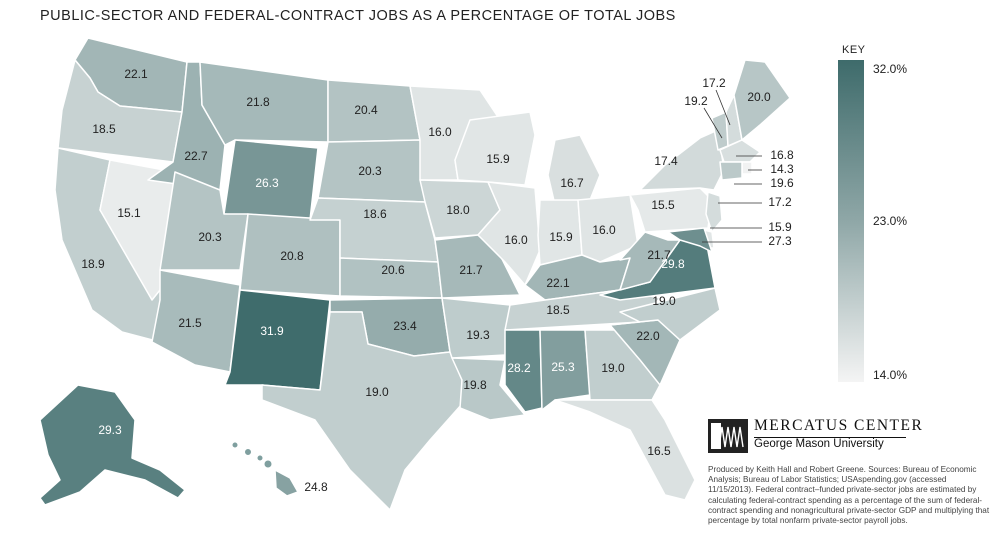  Describe the element at coordinates (574, 170) in the screenshot. I see `state-MI` at that location.